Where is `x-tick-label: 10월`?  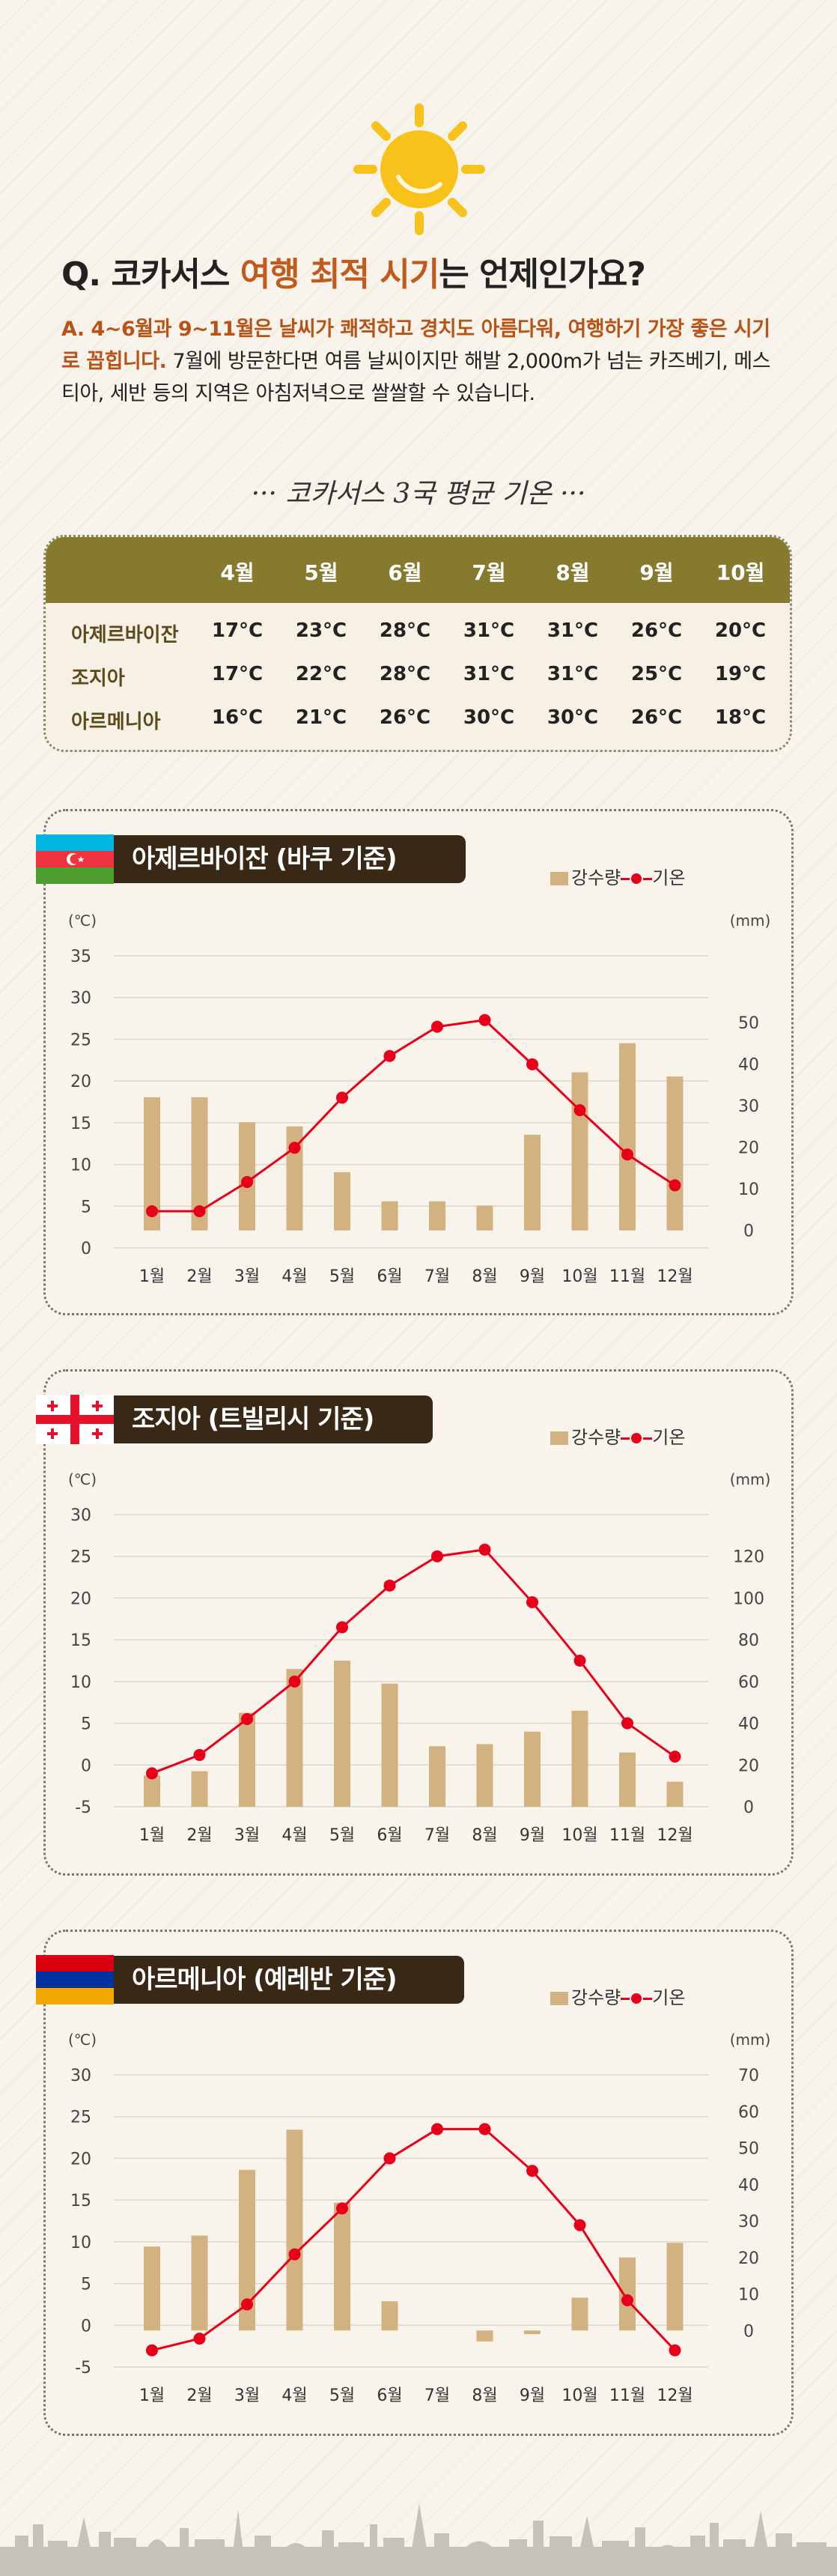
x-tick-label: 10월 is located at coordinates (579, 2395).